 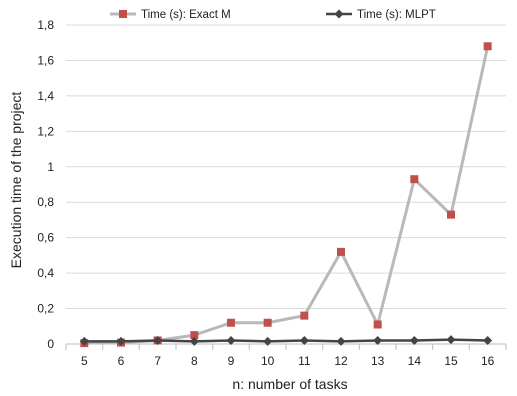 I want to click on x-tick-label: 15, so click(x=451, y=361).